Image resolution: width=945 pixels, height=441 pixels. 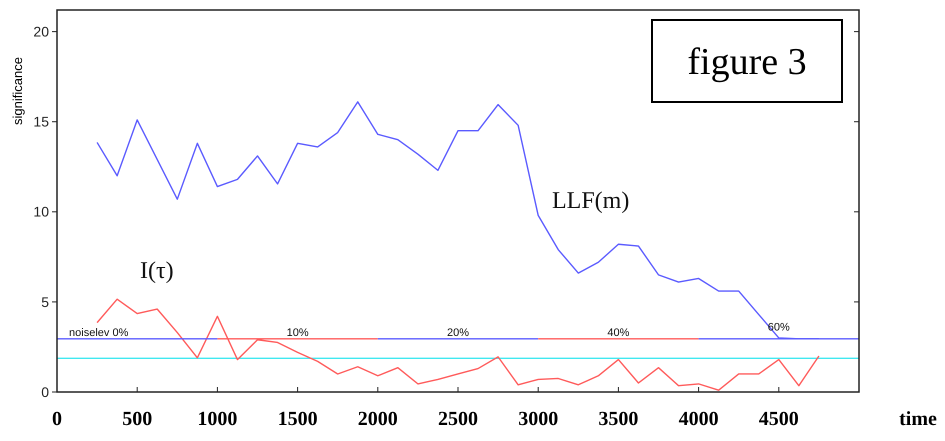 What do you see at coordinates (137, 419) in the screenshot?
I see `x-tick-label: 500` at bounding box center [137, 419].